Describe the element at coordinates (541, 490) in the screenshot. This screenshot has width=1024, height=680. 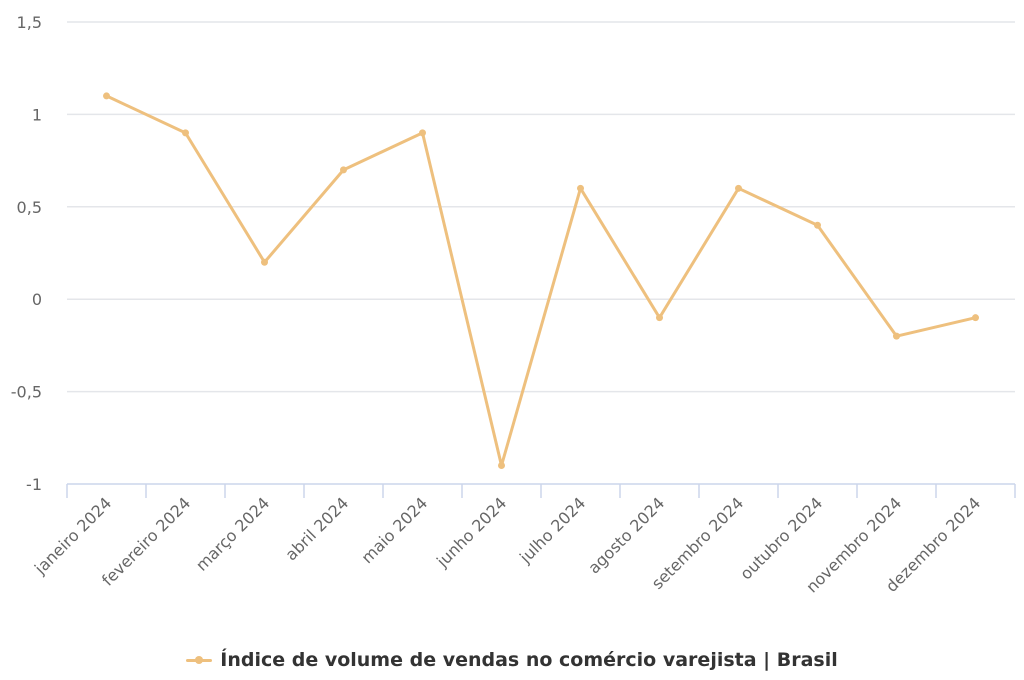
I see `x-axis` at that location.